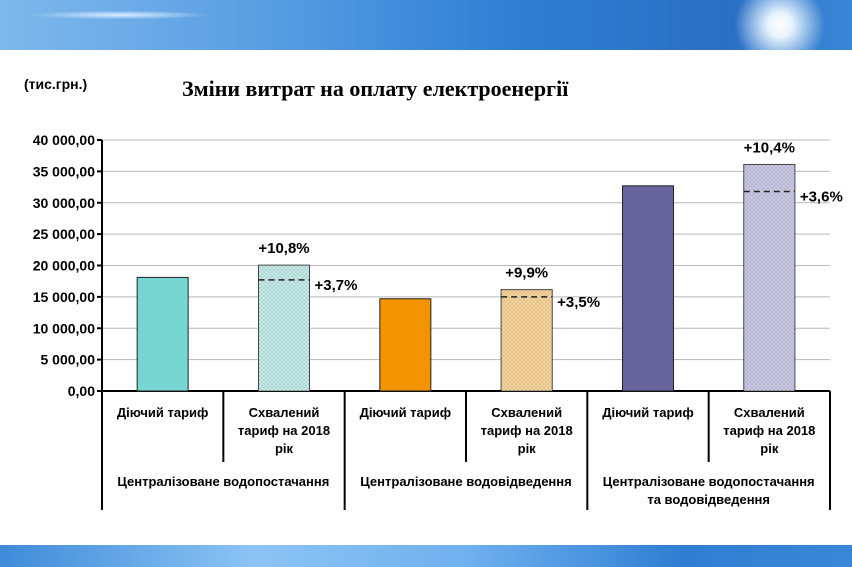  What do you see at coordinates (578, 302) in the screenshot?
I see `reference-increase-label: +3,5%` at bounding box center [578, 302].